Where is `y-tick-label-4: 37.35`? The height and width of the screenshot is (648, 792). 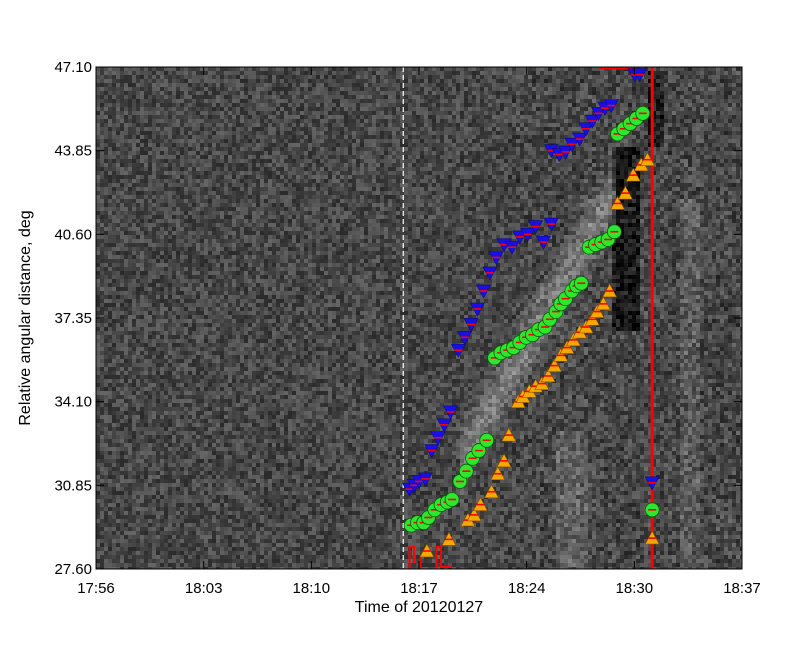
y-tick-label-4: 37.35 is located at coordinates (73, 318).